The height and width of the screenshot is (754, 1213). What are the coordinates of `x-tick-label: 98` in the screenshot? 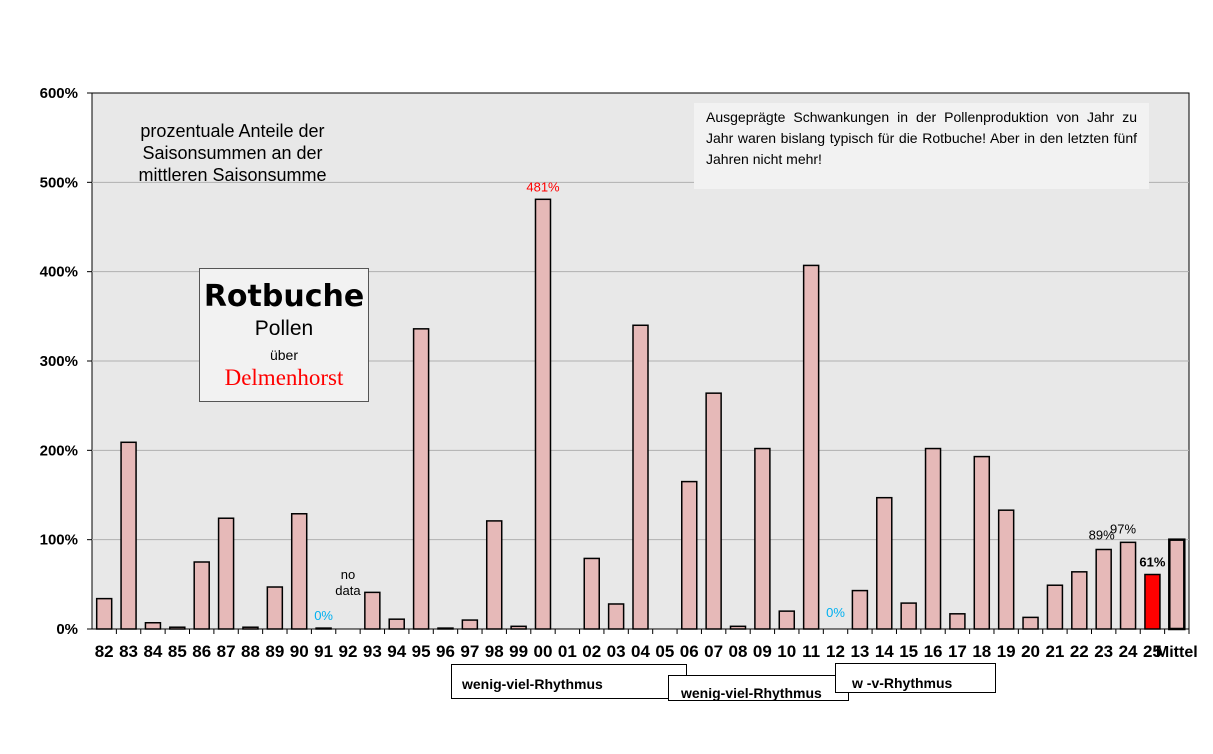 It's located at (494, 651).